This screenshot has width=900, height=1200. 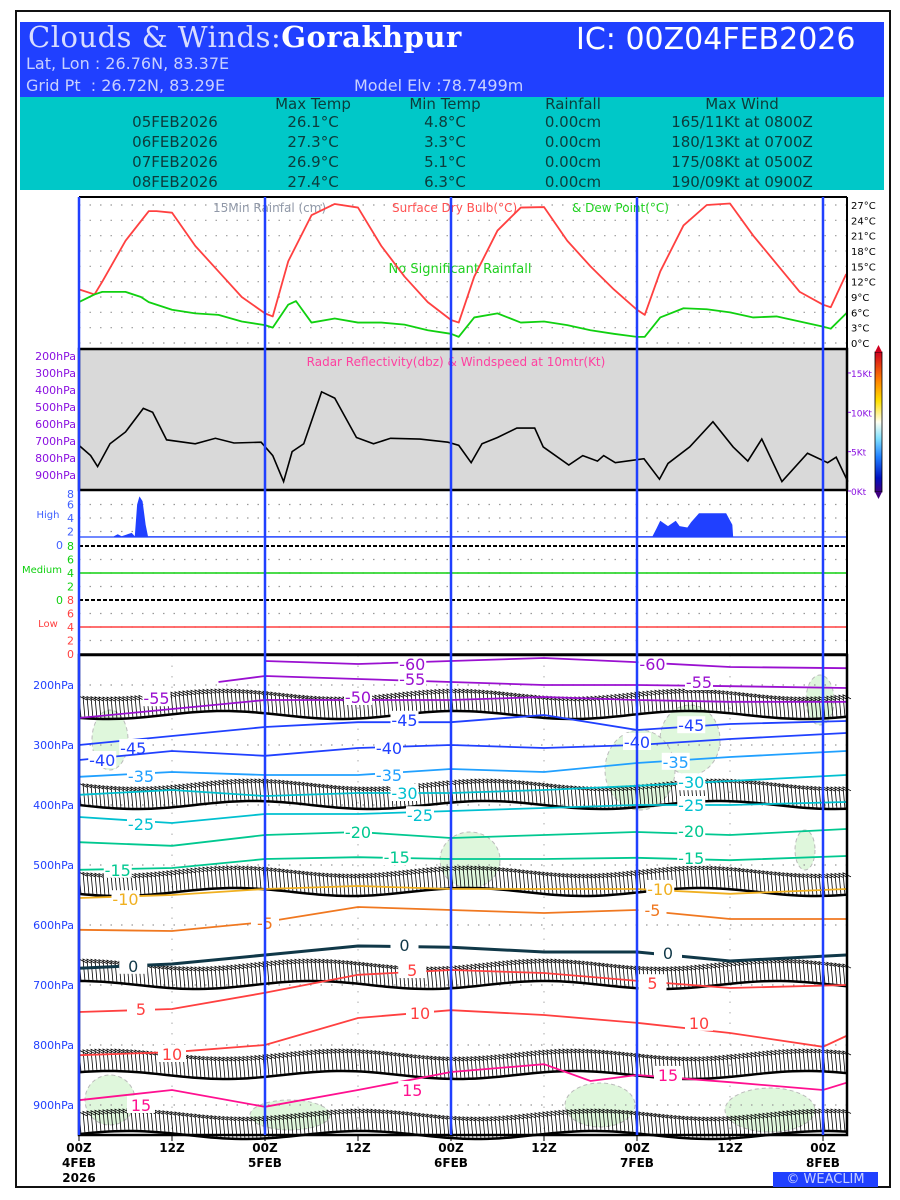 What do you see at coordinates (313, 162) in the screenshot?
I see `table-cell: 26.9°C` at bounding box center [313, 162].